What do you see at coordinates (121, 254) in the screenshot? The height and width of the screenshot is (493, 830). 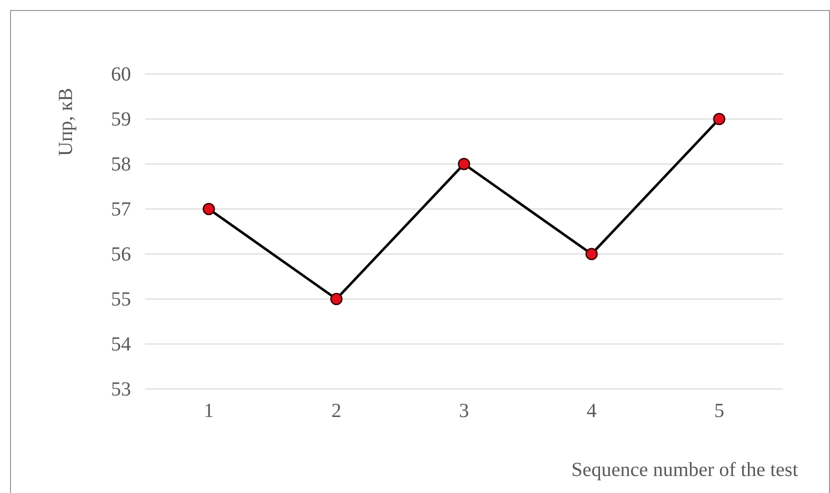 I see `y-tick-label: 56` at bounding box center [121, 254].